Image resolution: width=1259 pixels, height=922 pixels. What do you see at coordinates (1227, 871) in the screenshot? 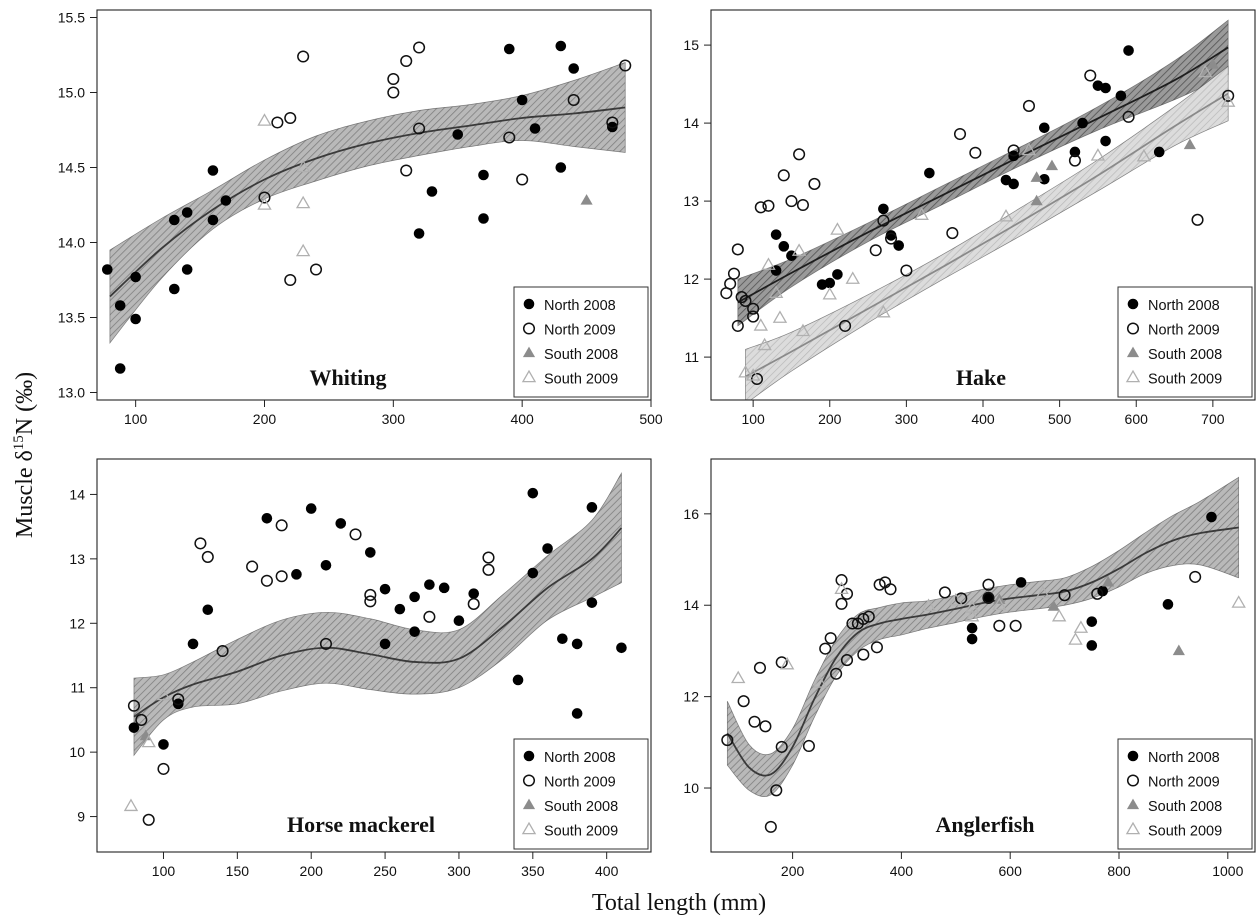
I see `x-tick-label: 1000` at bounding box center [1227, 871].